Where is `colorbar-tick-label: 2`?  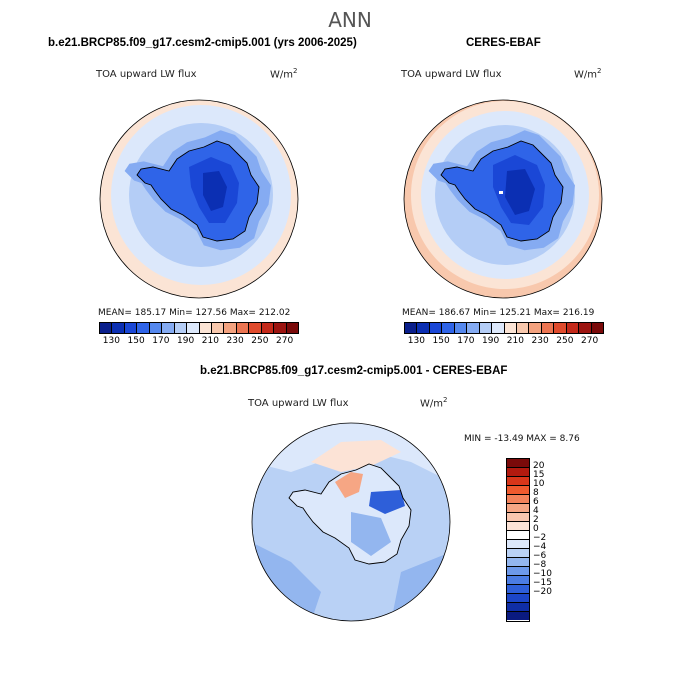 colorbar-tick-label: 2 is located at coordinates (536, 520).